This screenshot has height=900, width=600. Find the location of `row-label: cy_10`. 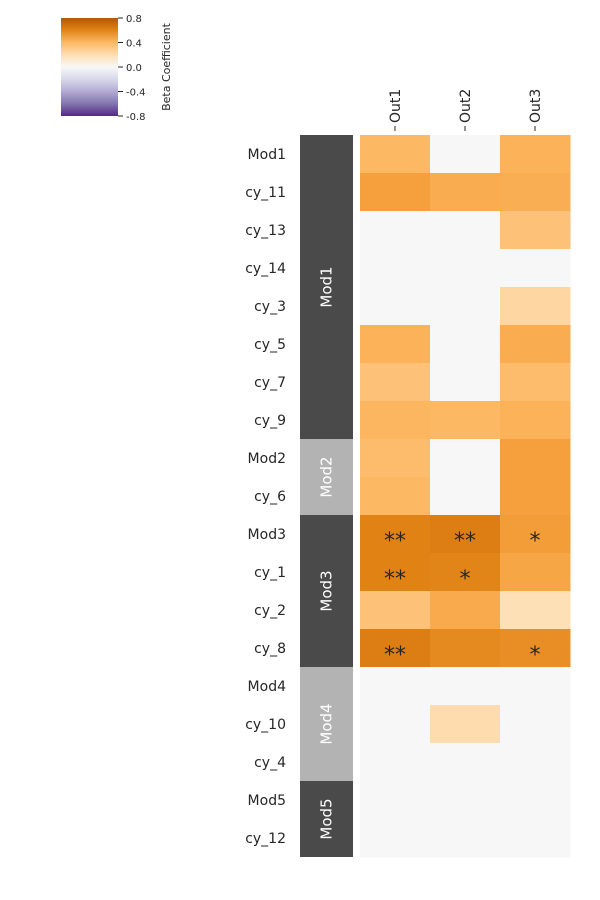

row-label: cy_10 is located at coordinates (265, 725).